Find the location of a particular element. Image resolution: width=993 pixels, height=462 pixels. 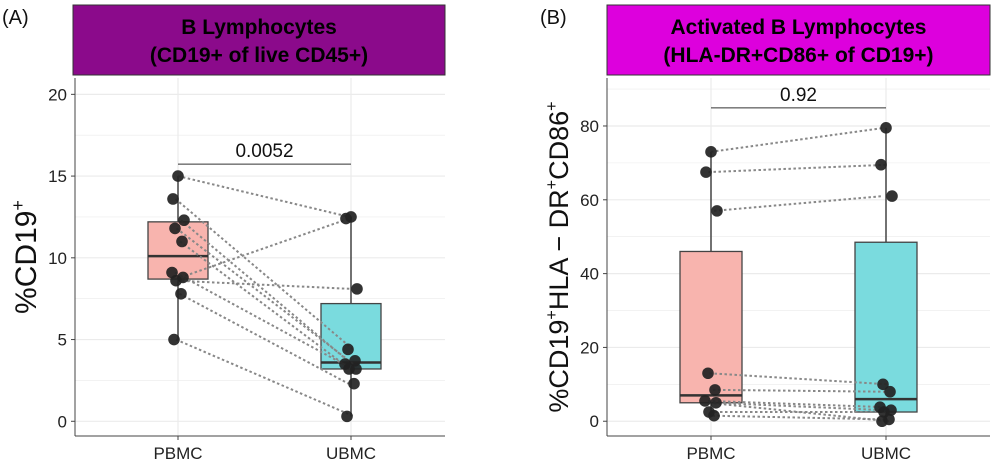

p-value-label: 0.92 is located at coordinates (798, 95).